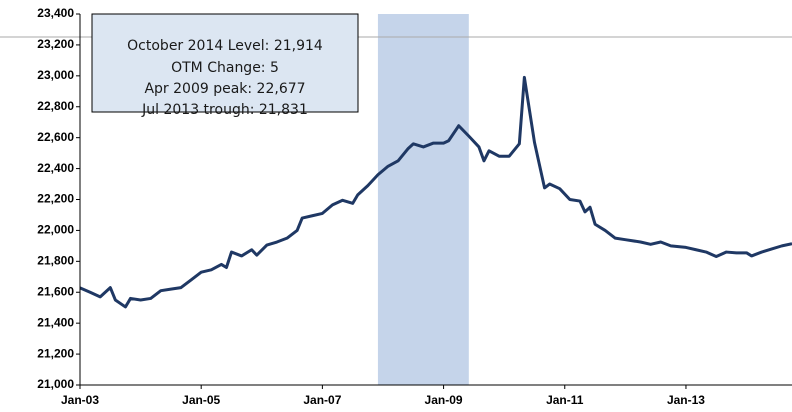  I want to click on x-tick-label: Jan-13, so click(686, 400).